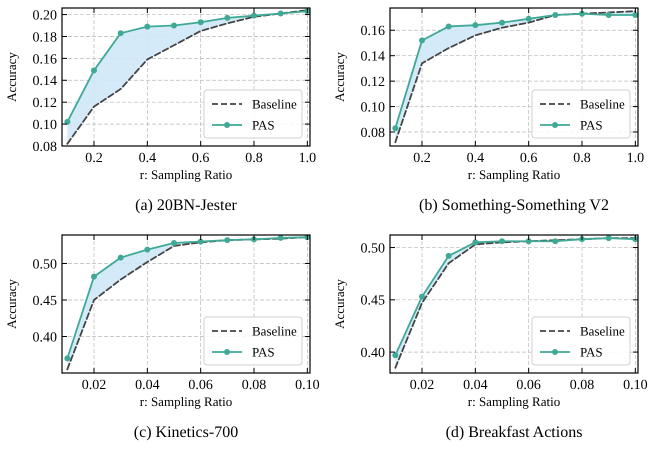 Image resolution: width=655 pixels, height=453 pixels. I want to click on text: (a) 20BN-Jester, so click(186, 205).